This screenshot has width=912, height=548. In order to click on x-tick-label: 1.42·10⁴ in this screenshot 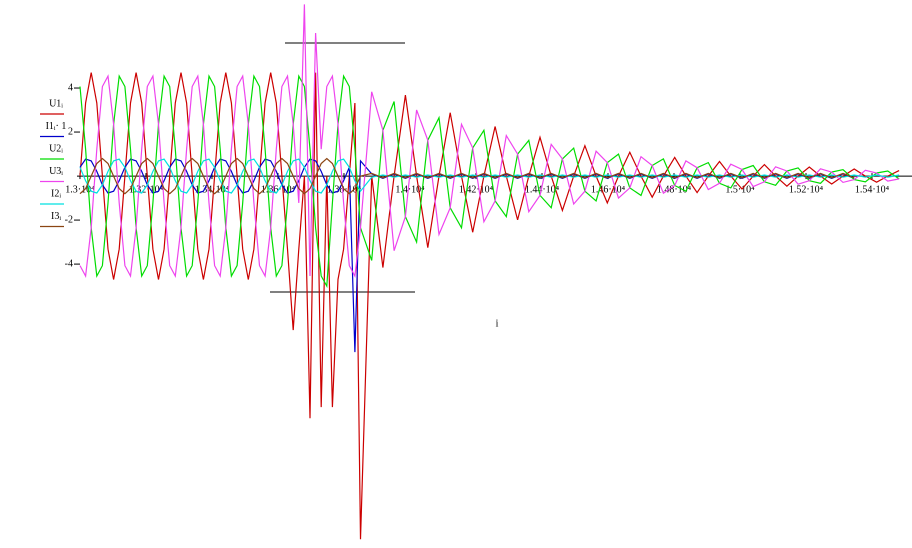, I will do `click(476, 189)`.